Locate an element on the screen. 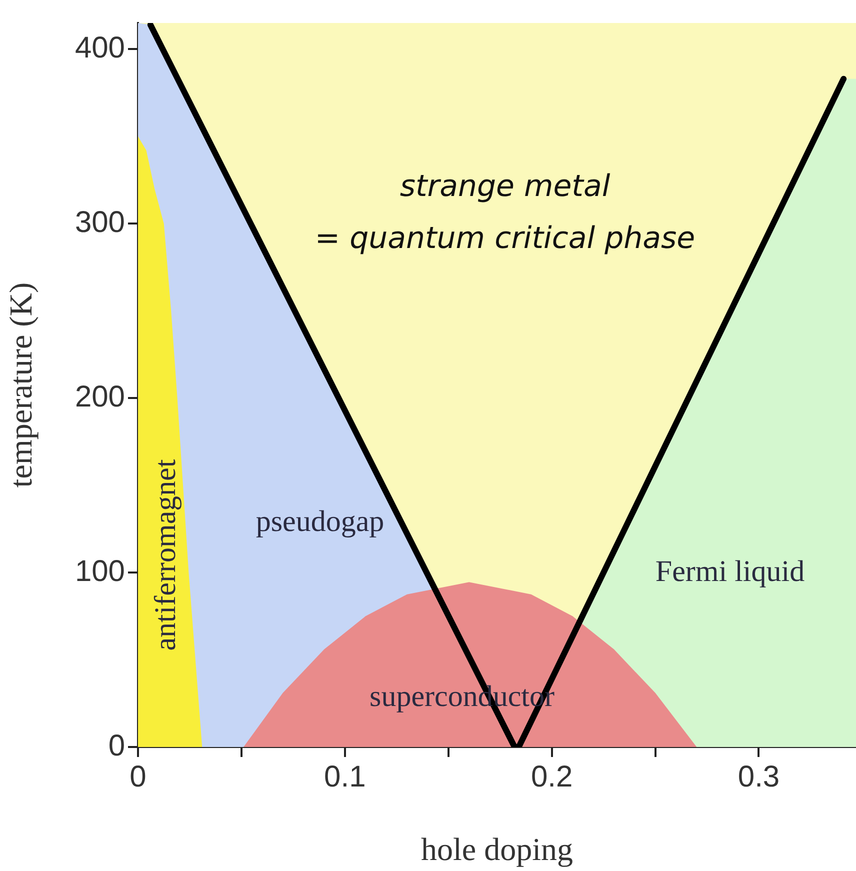  x-axis-title: hole doping is located at coordinates (497, 849).